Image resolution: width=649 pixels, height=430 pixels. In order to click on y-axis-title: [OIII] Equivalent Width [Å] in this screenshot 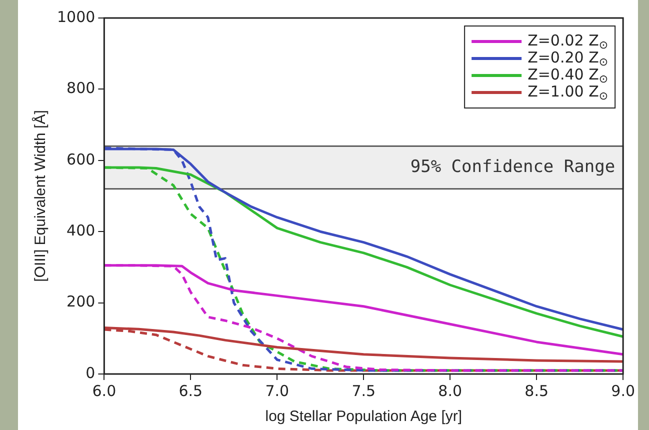, I will do `click(40, 196)`.